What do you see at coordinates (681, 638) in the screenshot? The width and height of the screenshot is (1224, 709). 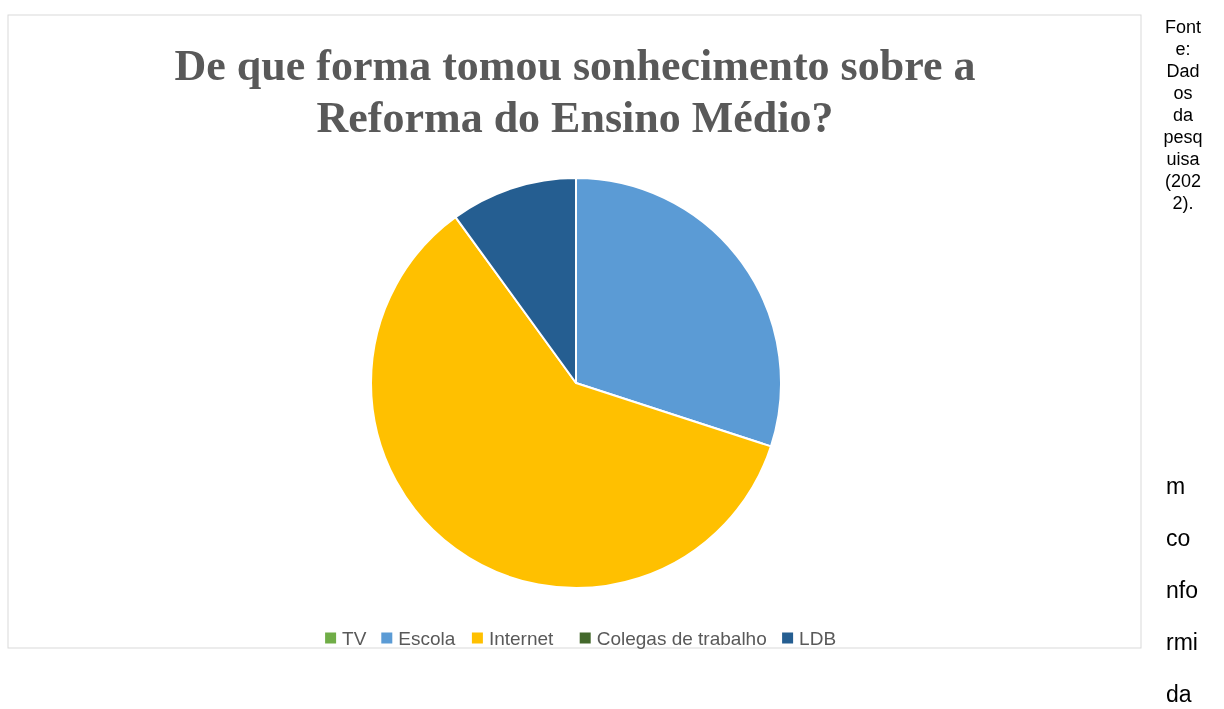 I see `legend-label: Colegas de trabalho` at bounding box center [681, 638].